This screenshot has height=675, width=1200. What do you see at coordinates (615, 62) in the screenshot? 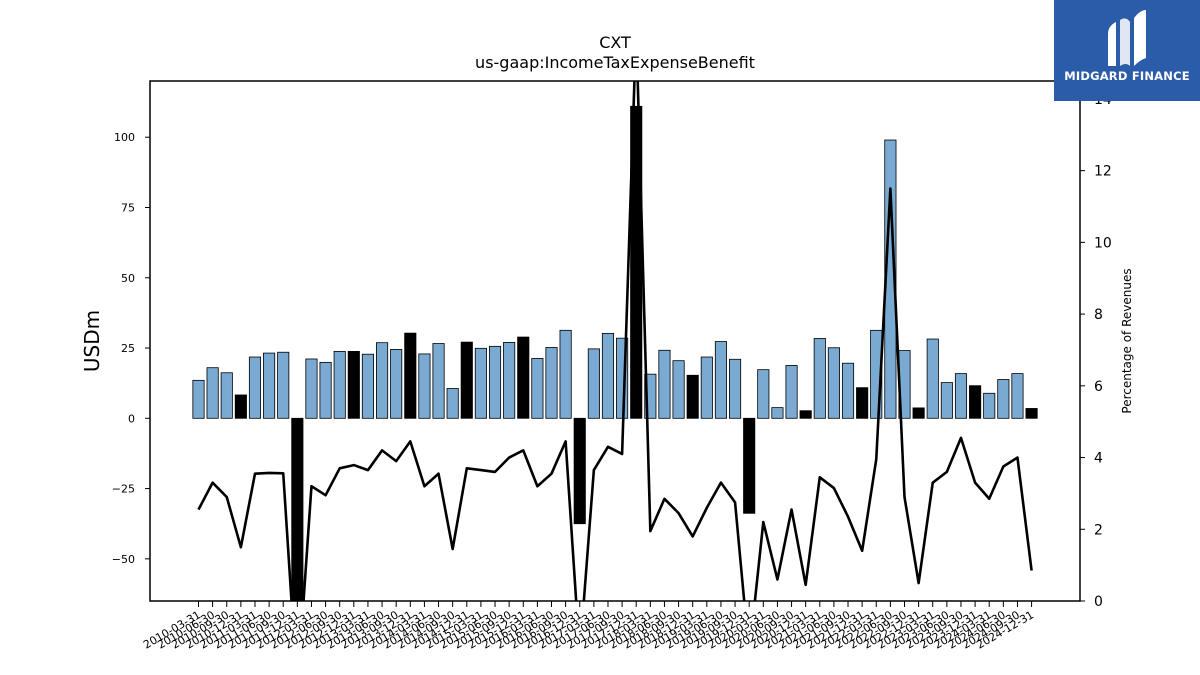
I see `chart-subtitle: us-gaap:IncomeTaxExpenseBenefit` at bounding box center [615, 62].